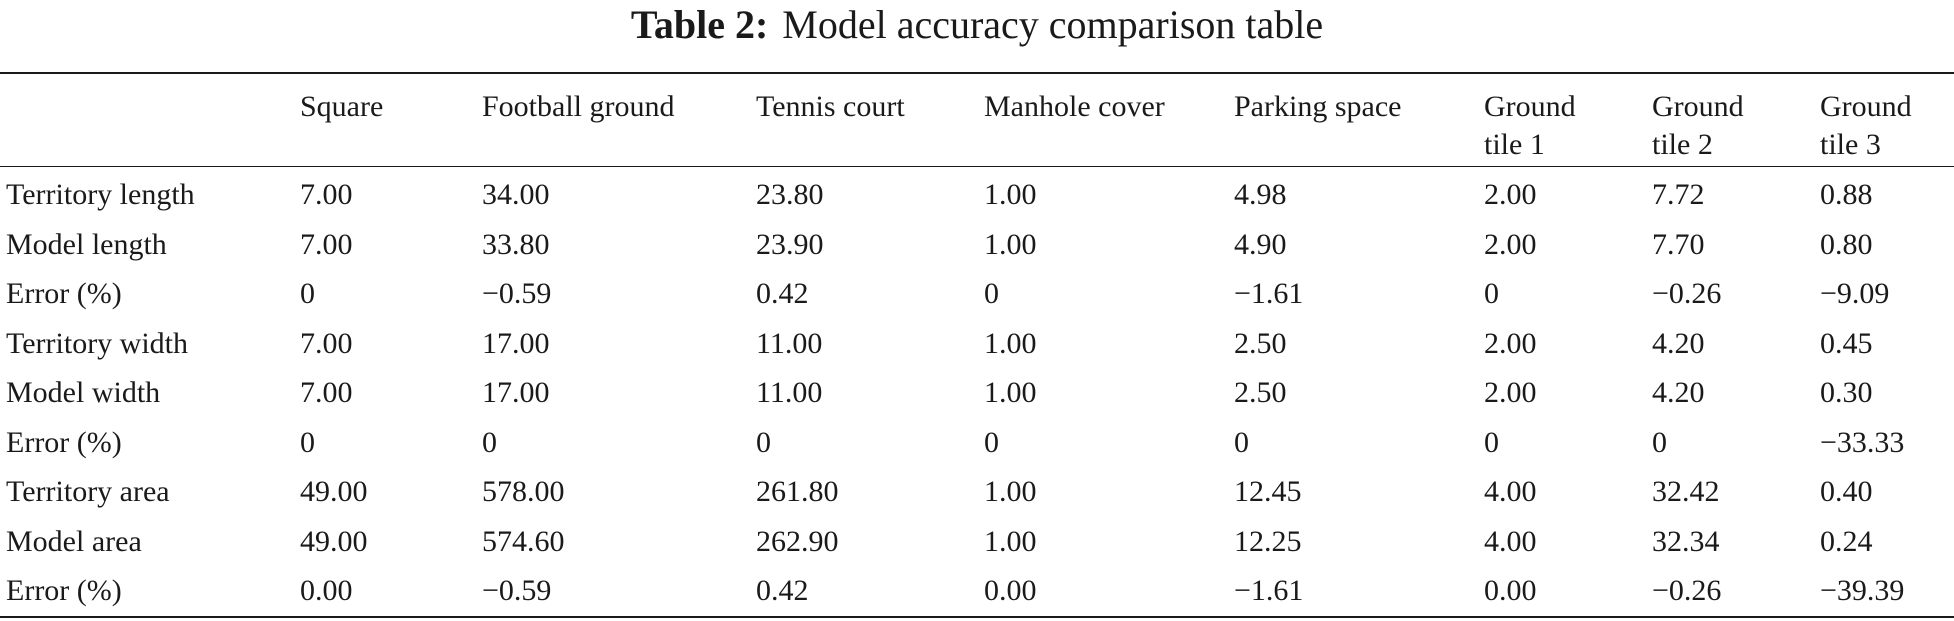 The height and width of the screenshot is (621, 1954). I want to click on column-header: Tennis court, so click(830, 107).